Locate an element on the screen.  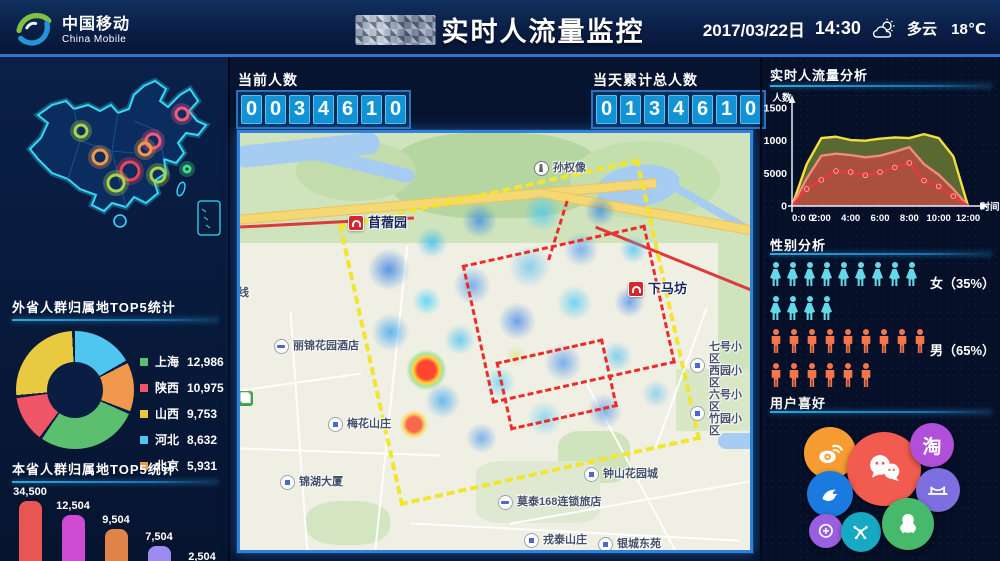
in-province-bar-chart: 34,500南京12,504常州9,504徐州7,504苏州 2,504南通 is located at coordinates (116, 523).